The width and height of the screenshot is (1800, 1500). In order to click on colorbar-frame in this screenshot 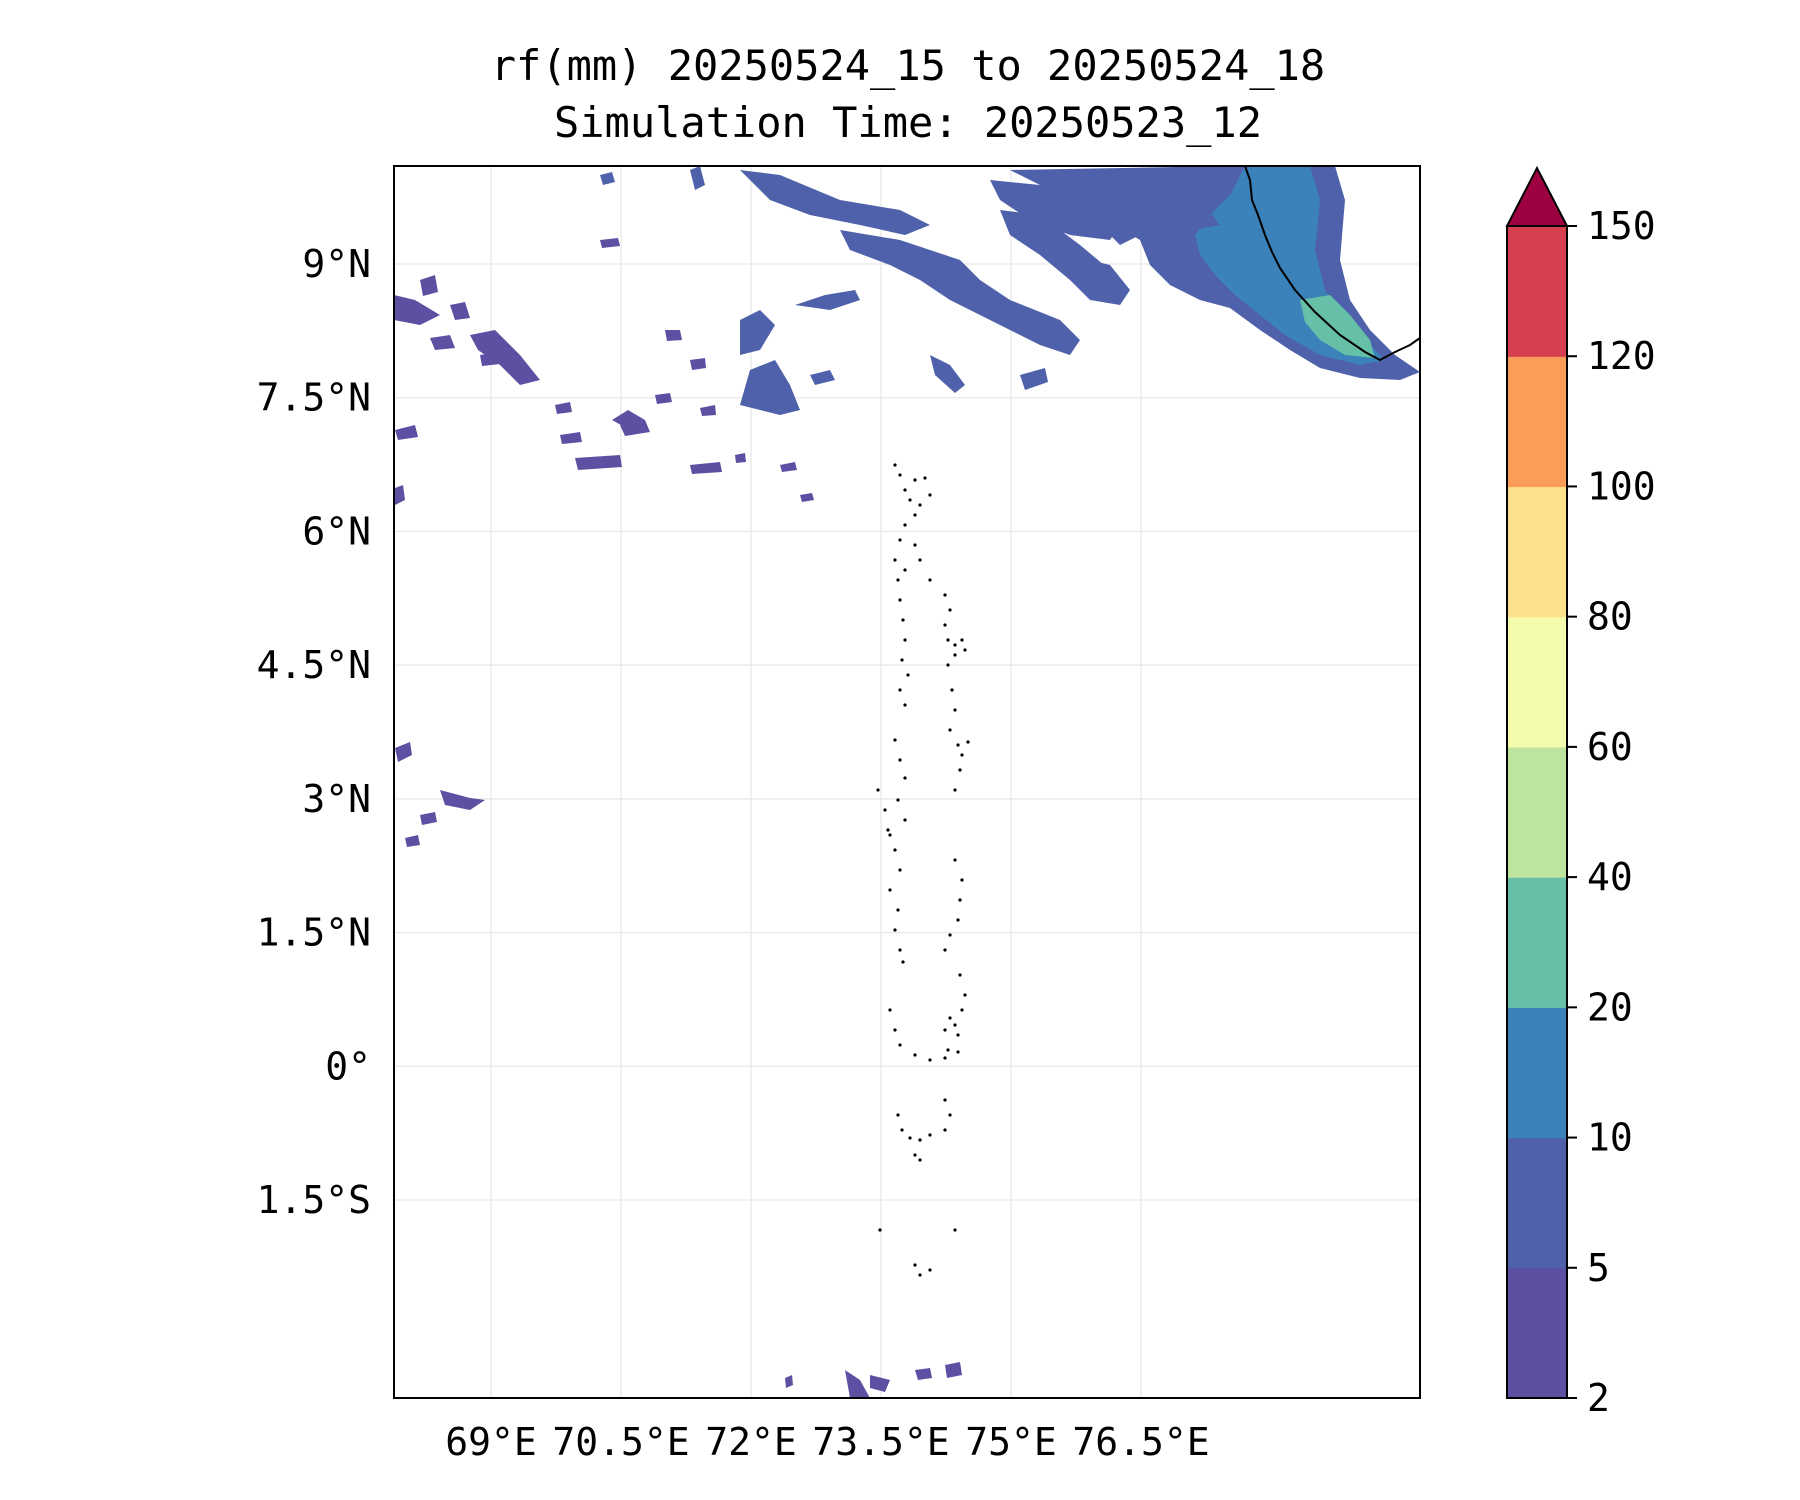, I will do `click(1537, 812)`.